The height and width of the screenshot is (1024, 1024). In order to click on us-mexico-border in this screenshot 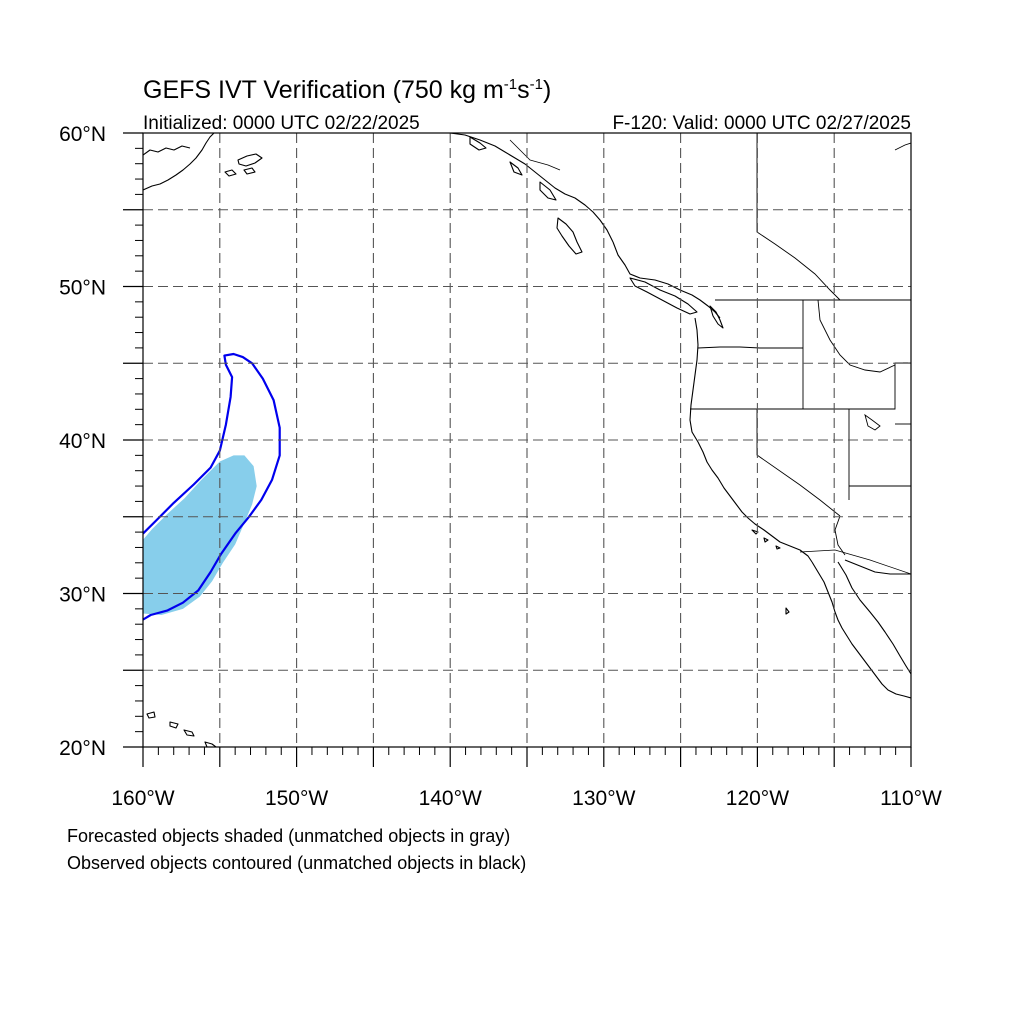, I will do `click(855, 562)`.